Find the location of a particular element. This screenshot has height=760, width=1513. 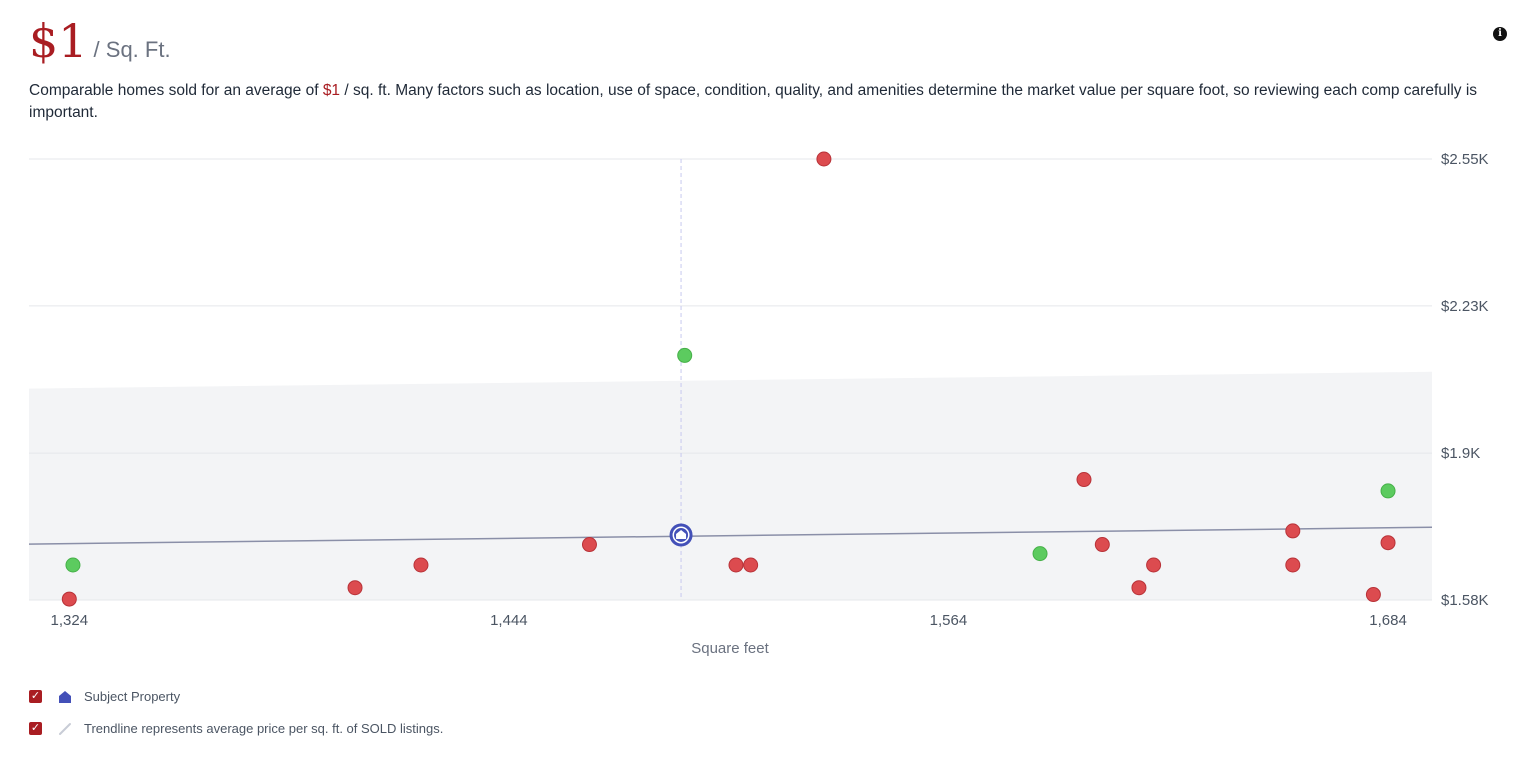

x-tick-label: 1,684 is located at coordinates (1388, 620).